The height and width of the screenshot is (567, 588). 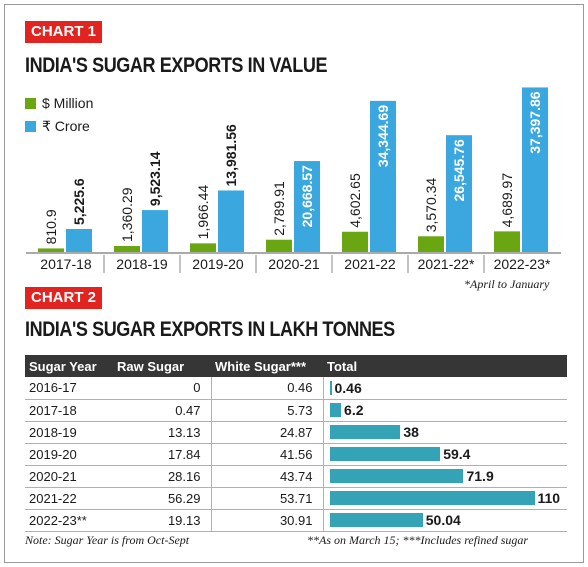 What do you see at coordinates (307, 196) in the screenshot?
I see `data-label-inr-crore: 20,668.57` at bounding box center [307, 196].